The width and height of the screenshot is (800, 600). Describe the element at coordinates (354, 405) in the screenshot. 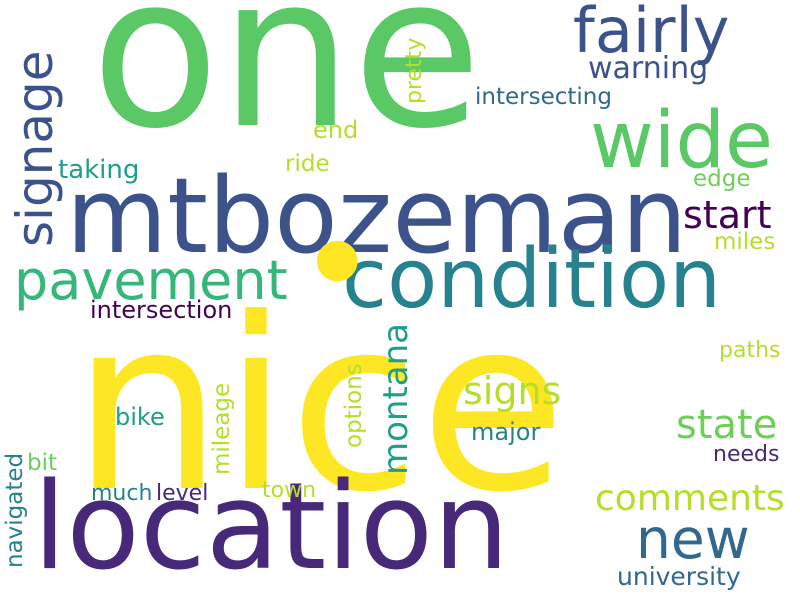

I see `word-options: options` at that location.